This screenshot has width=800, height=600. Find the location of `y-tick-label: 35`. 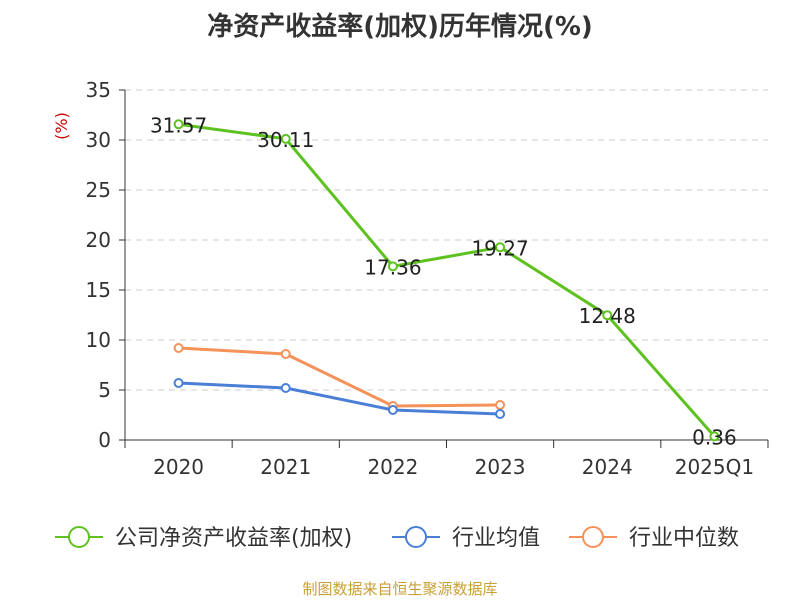

y-tick-label: 35 is located at coordinates (98, 90).